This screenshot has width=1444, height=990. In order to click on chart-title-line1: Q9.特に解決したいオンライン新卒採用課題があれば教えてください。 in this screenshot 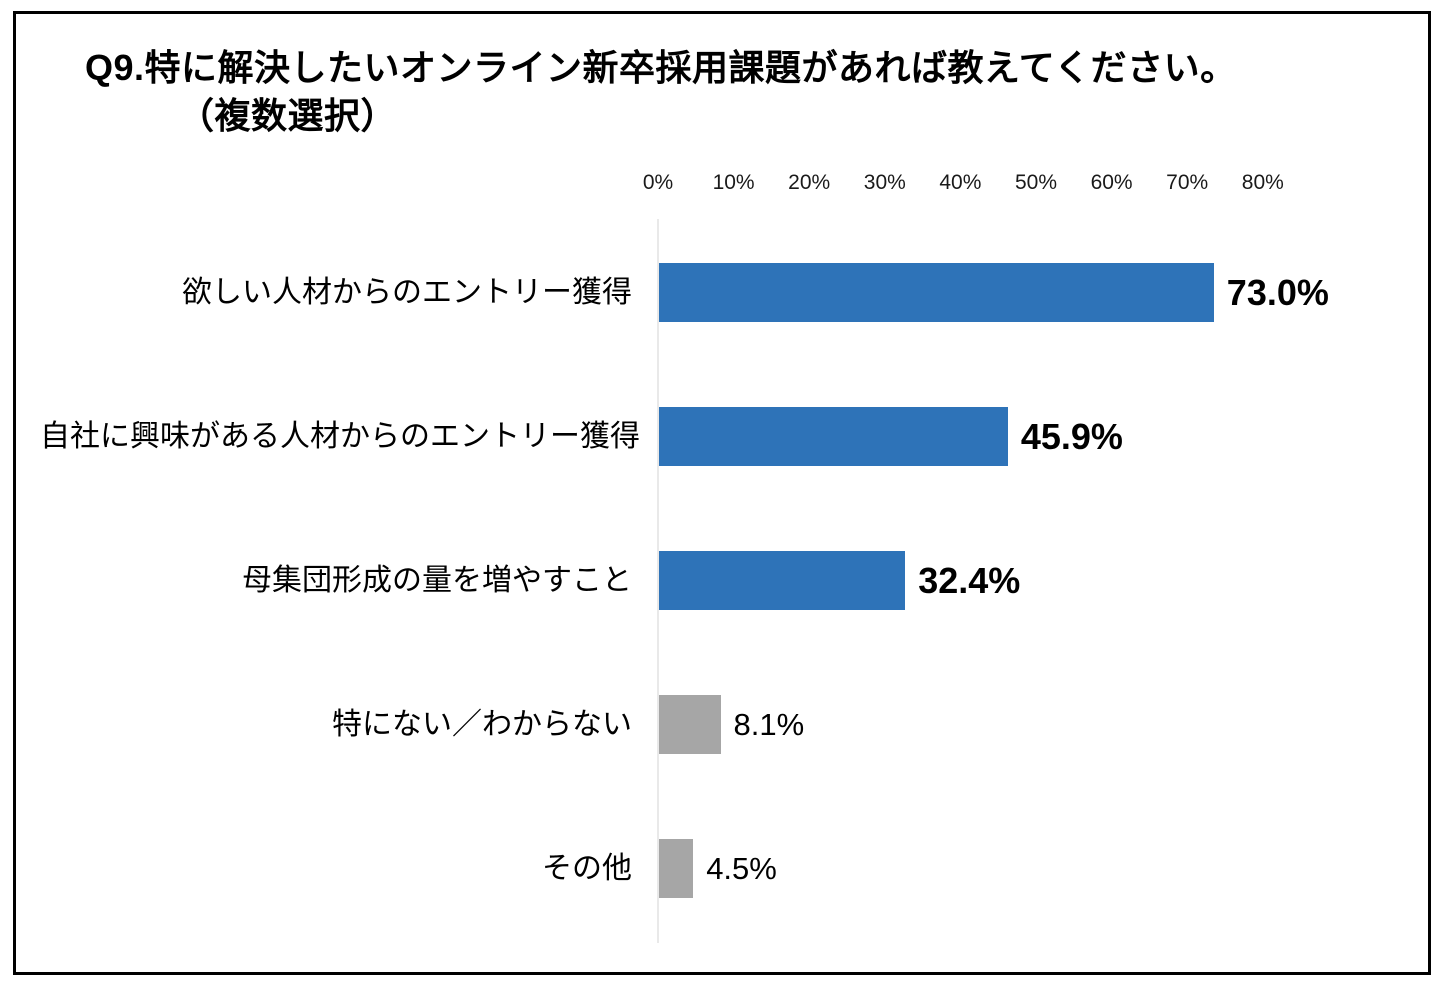, I will do `click(661, 67)`.